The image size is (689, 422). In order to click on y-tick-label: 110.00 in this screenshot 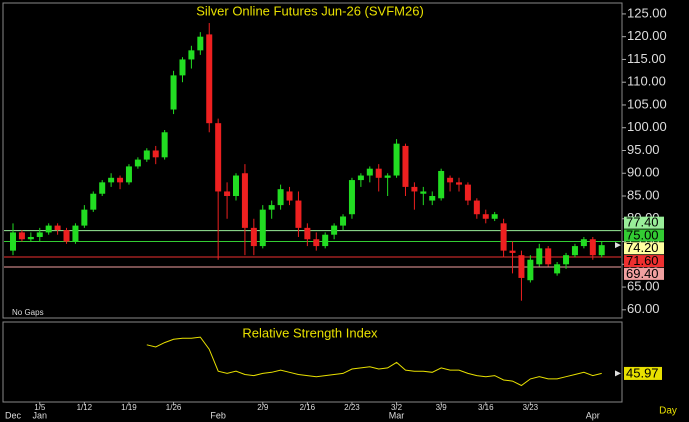, I will do `click(646, 81)`.